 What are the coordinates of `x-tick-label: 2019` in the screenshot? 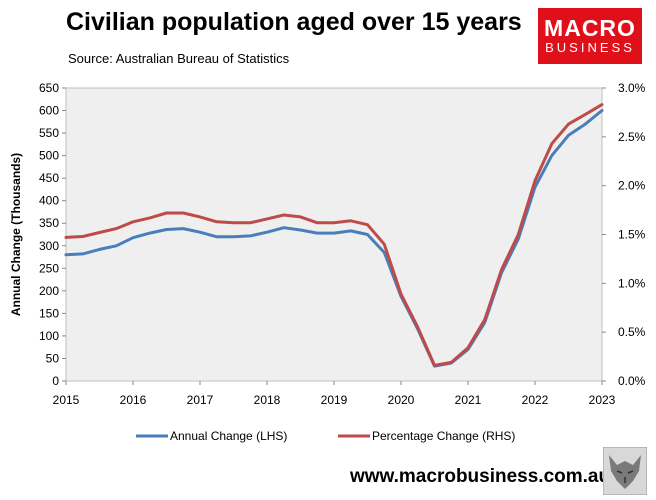 It's located at (334, 400).